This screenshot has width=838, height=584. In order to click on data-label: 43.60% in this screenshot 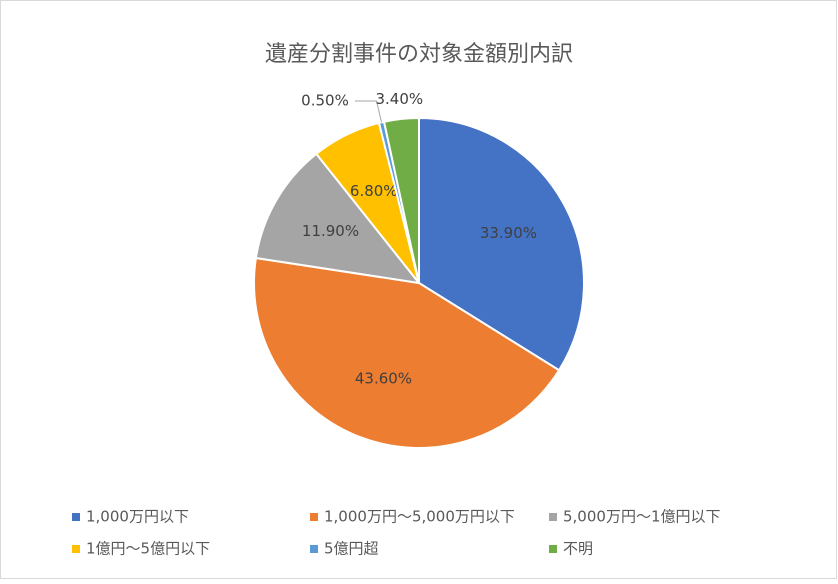, I will do `click(383, 378)`.